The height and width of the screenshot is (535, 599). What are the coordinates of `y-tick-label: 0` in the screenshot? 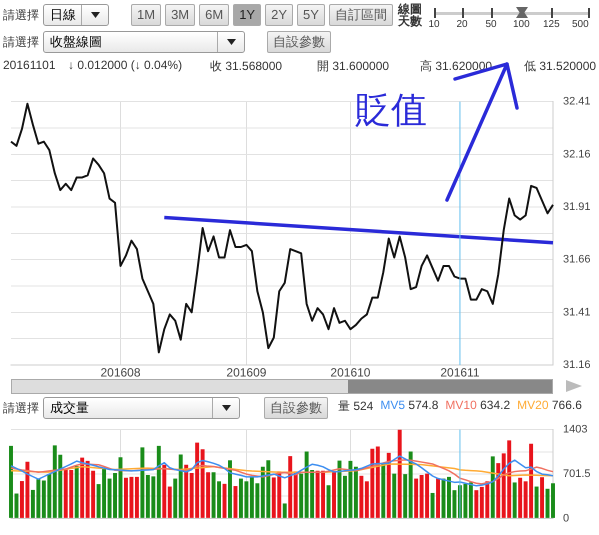 It's located at (566, 518).